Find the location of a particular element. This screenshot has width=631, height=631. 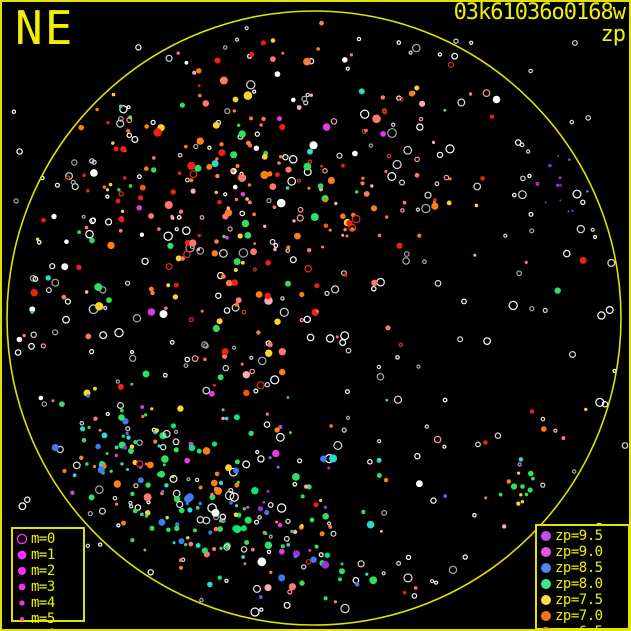

magnitude-legend-row: m=6 is located at coordinates (48, 629).